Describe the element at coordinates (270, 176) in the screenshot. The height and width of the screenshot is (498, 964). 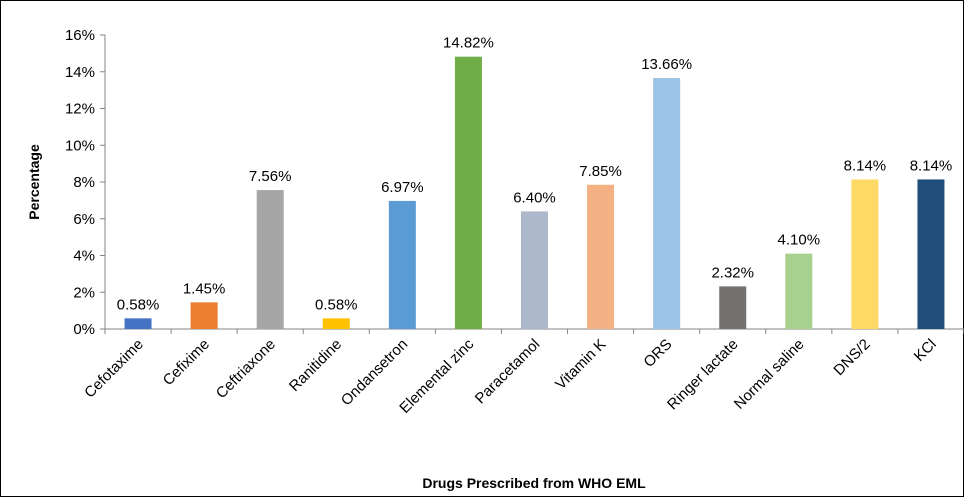
I see `data-label: 7.56%` at that location.